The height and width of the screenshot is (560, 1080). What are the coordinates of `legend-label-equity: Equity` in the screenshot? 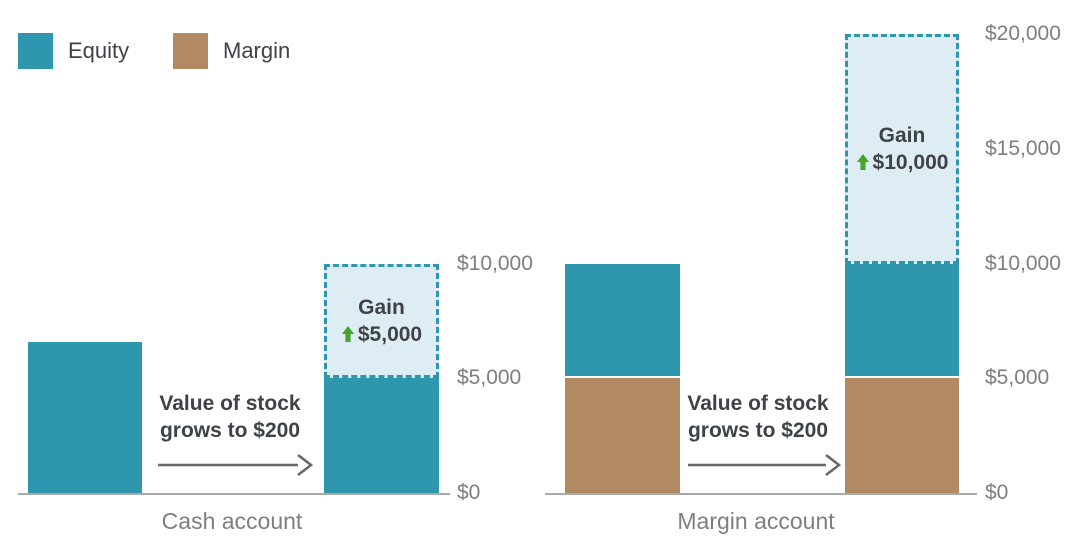 It's located at (99, 50).